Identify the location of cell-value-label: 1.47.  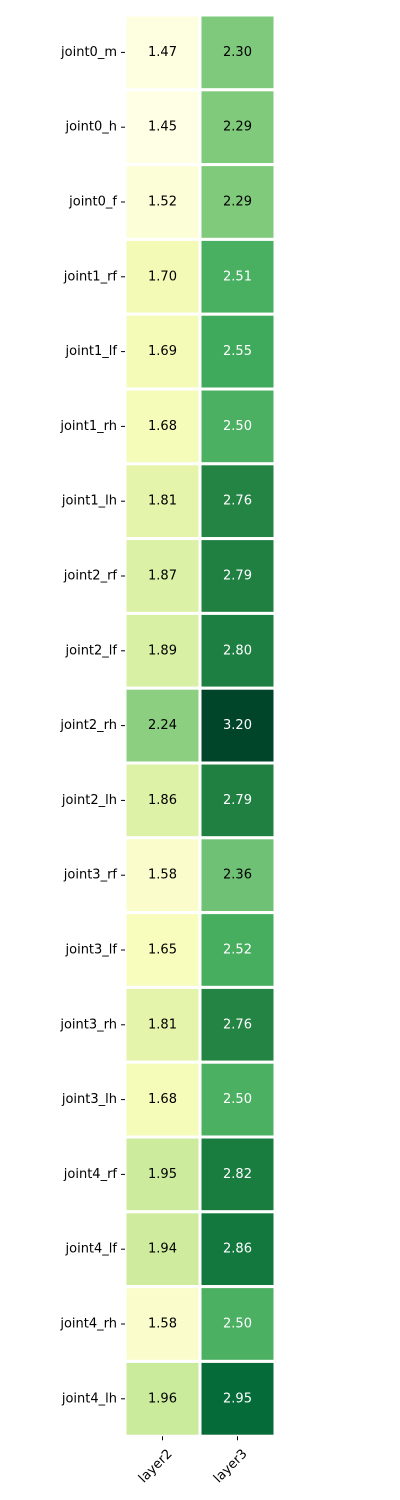
(162, 52).